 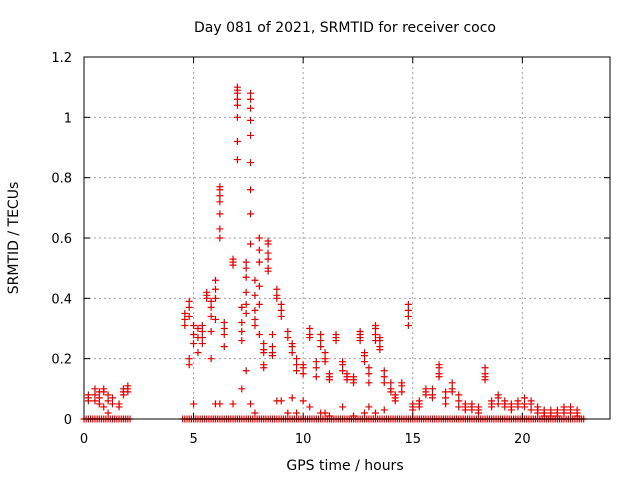 What do you see at coordinates (61, 179) in the screenshot?
I see `y-tick-label: 0.8` at bounding box center [61, 179].